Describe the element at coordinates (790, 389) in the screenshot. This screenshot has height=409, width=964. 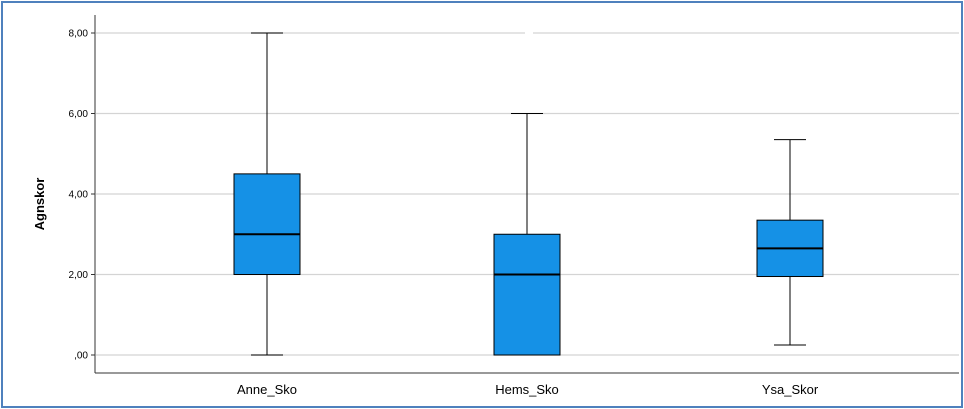
I see `x-tick-label-ysa-skor: Ysa_Skor` at that location.